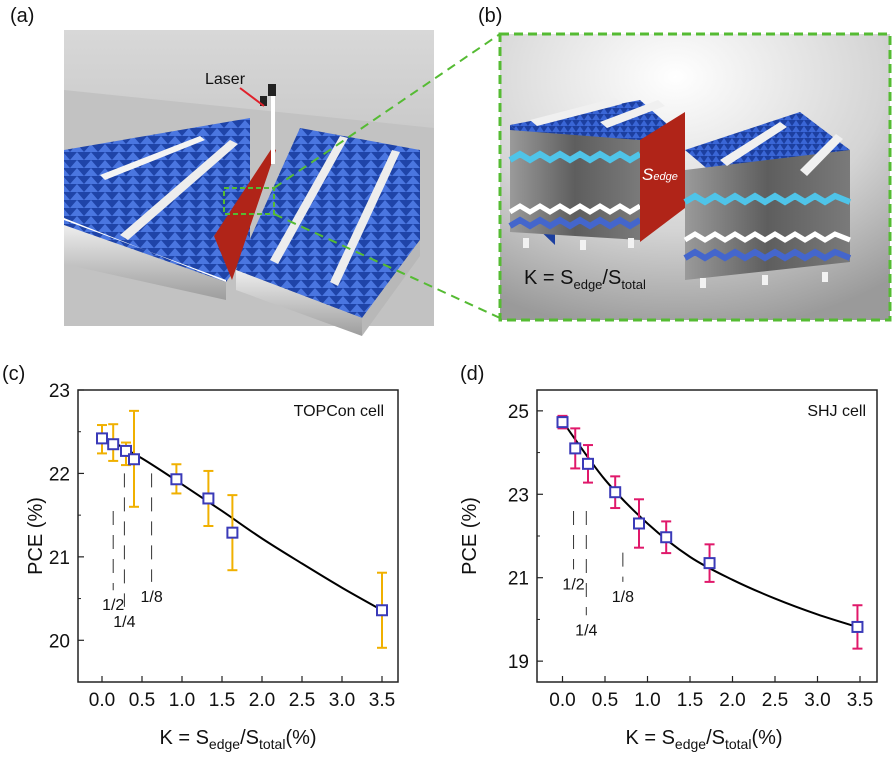  What do you see at coordinates (249, 201) in the screenshot?
I see `zoom-box` at bounding box center [249, 201].